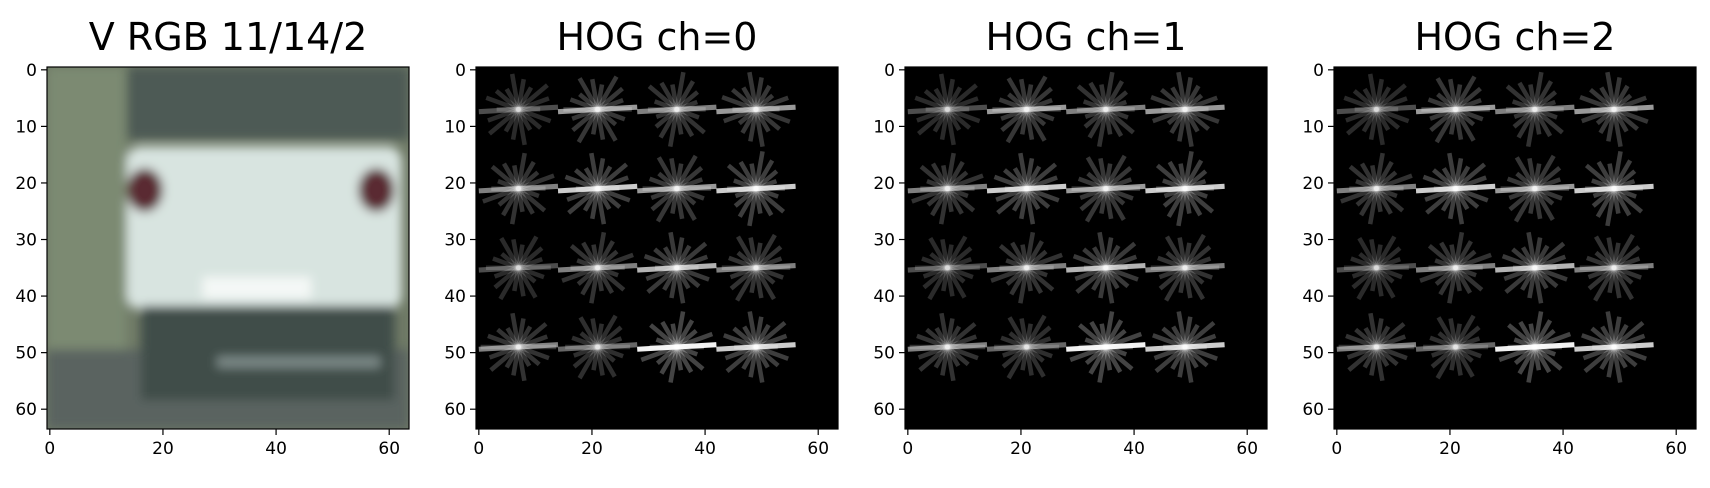  I want to click on y-tick-label: 60, so click(884, 410).